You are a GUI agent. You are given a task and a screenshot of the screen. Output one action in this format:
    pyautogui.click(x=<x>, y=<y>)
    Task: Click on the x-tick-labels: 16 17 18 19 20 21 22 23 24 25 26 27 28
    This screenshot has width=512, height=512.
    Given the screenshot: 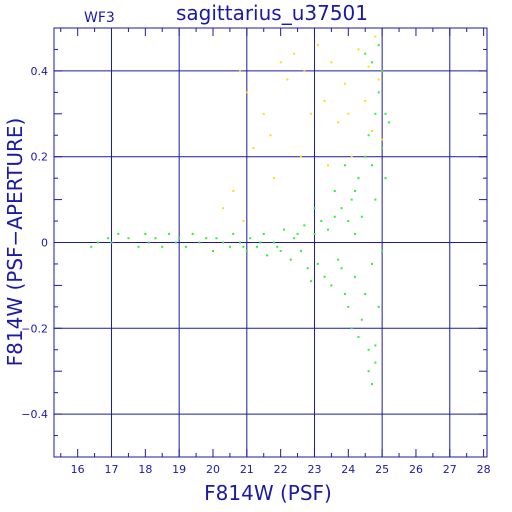 What is the action you would take?
    pyautogui.click(x=281, y=469)
    